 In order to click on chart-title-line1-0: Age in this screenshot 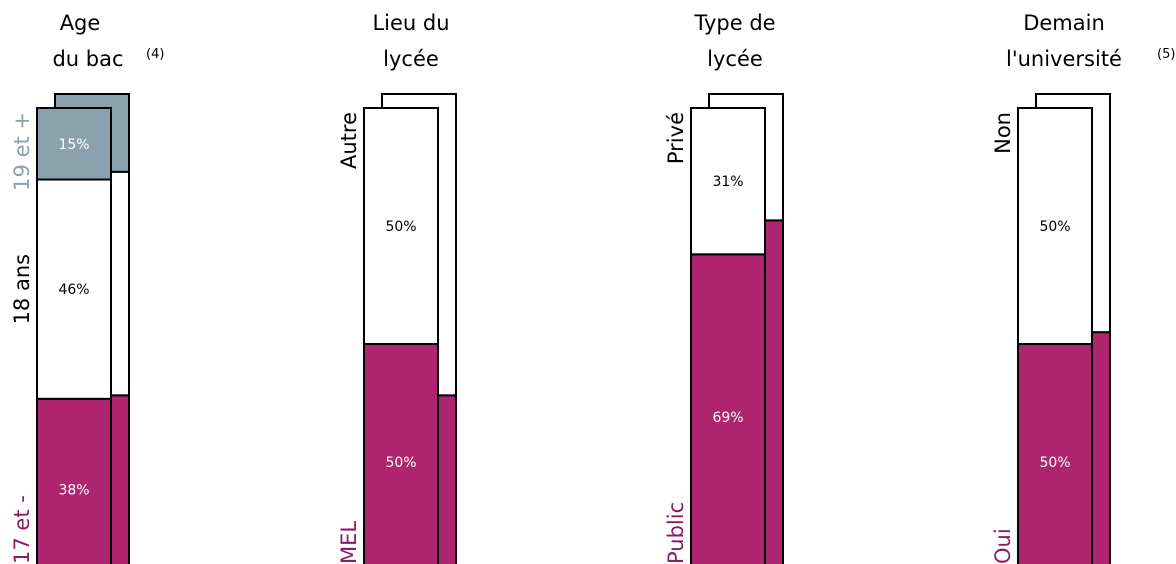, I will do `click(80, 23)`.